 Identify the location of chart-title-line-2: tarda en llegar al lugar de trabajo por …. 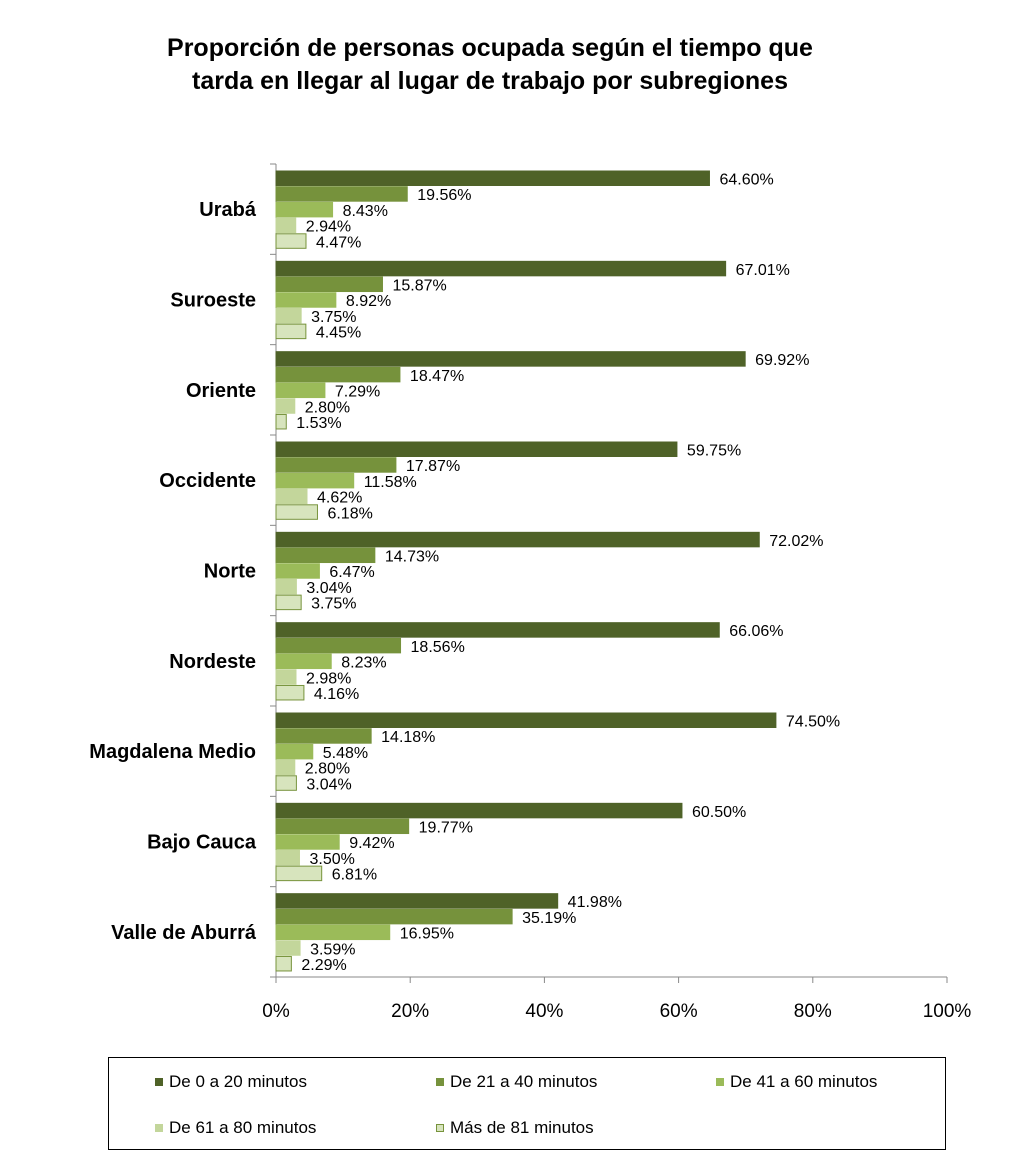
(490, 81).